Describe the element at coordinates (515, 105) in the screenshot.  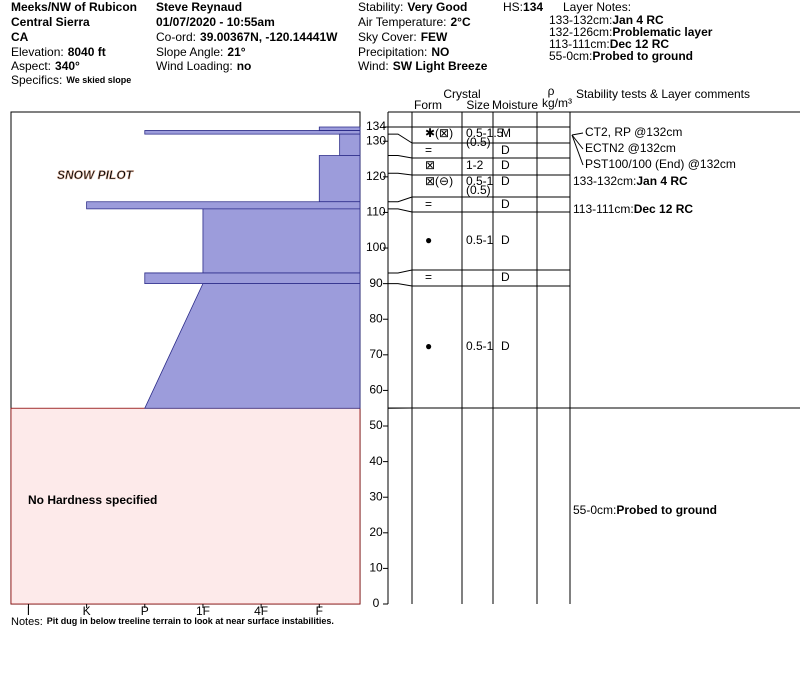
I see `col-header: Moisture` at that location.